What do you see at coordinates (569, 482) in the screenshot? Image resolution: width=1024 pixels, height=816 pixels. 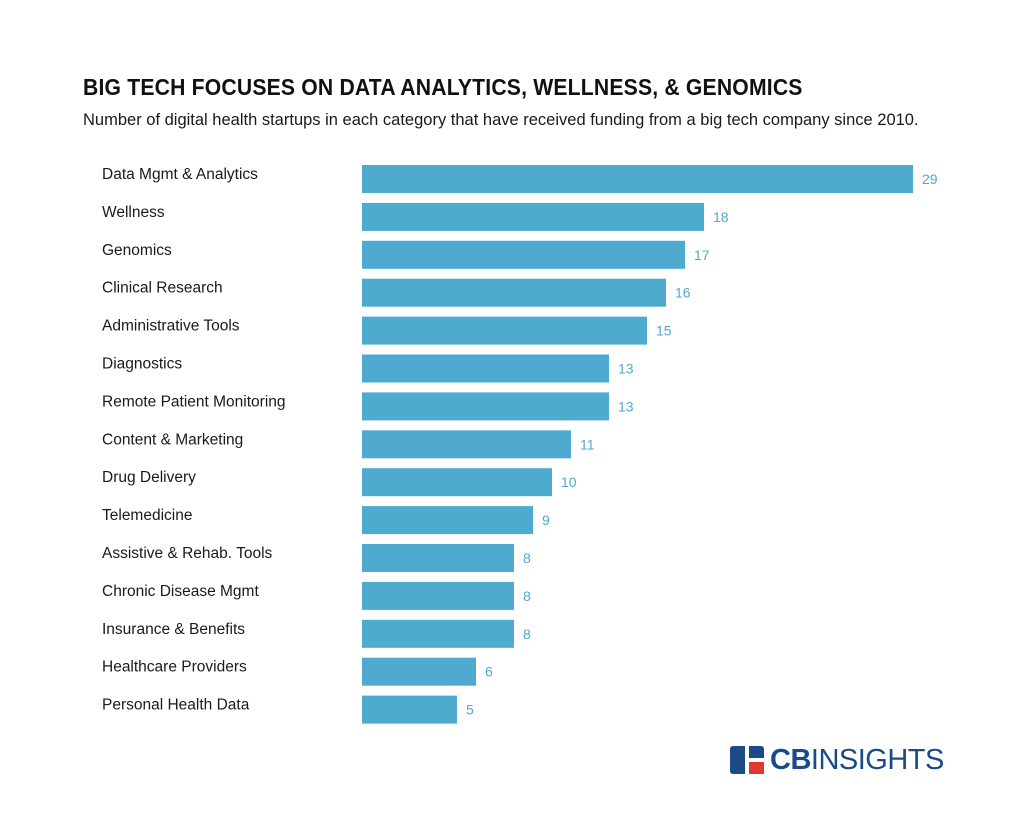 I see `value-label: 10` at bounding box center [569, 482].